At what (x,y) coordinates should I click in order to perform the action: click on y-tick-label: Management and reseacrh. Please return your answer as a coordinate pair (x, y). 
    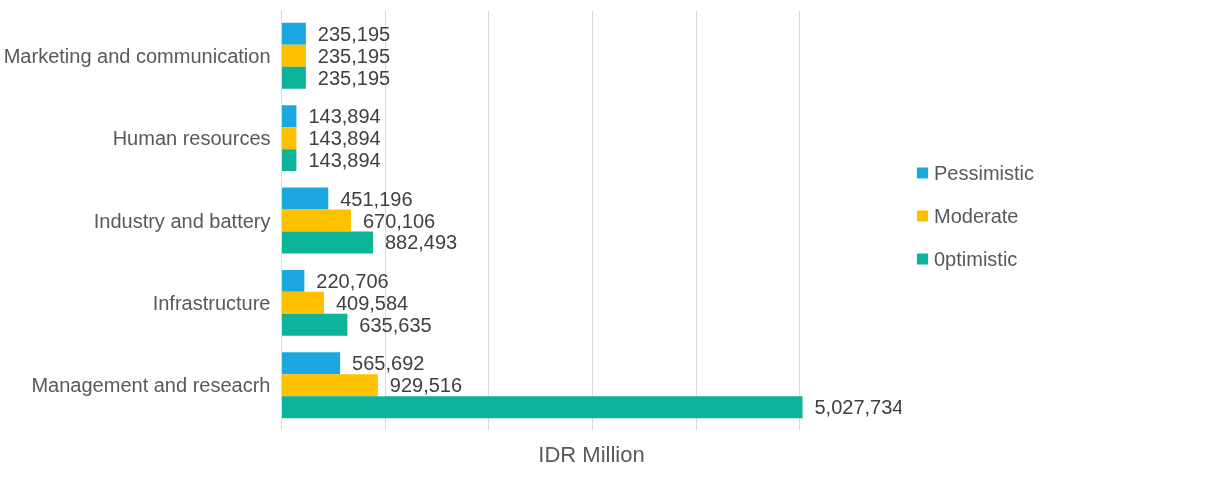
    Looking at the image, I should click on (151, 385).